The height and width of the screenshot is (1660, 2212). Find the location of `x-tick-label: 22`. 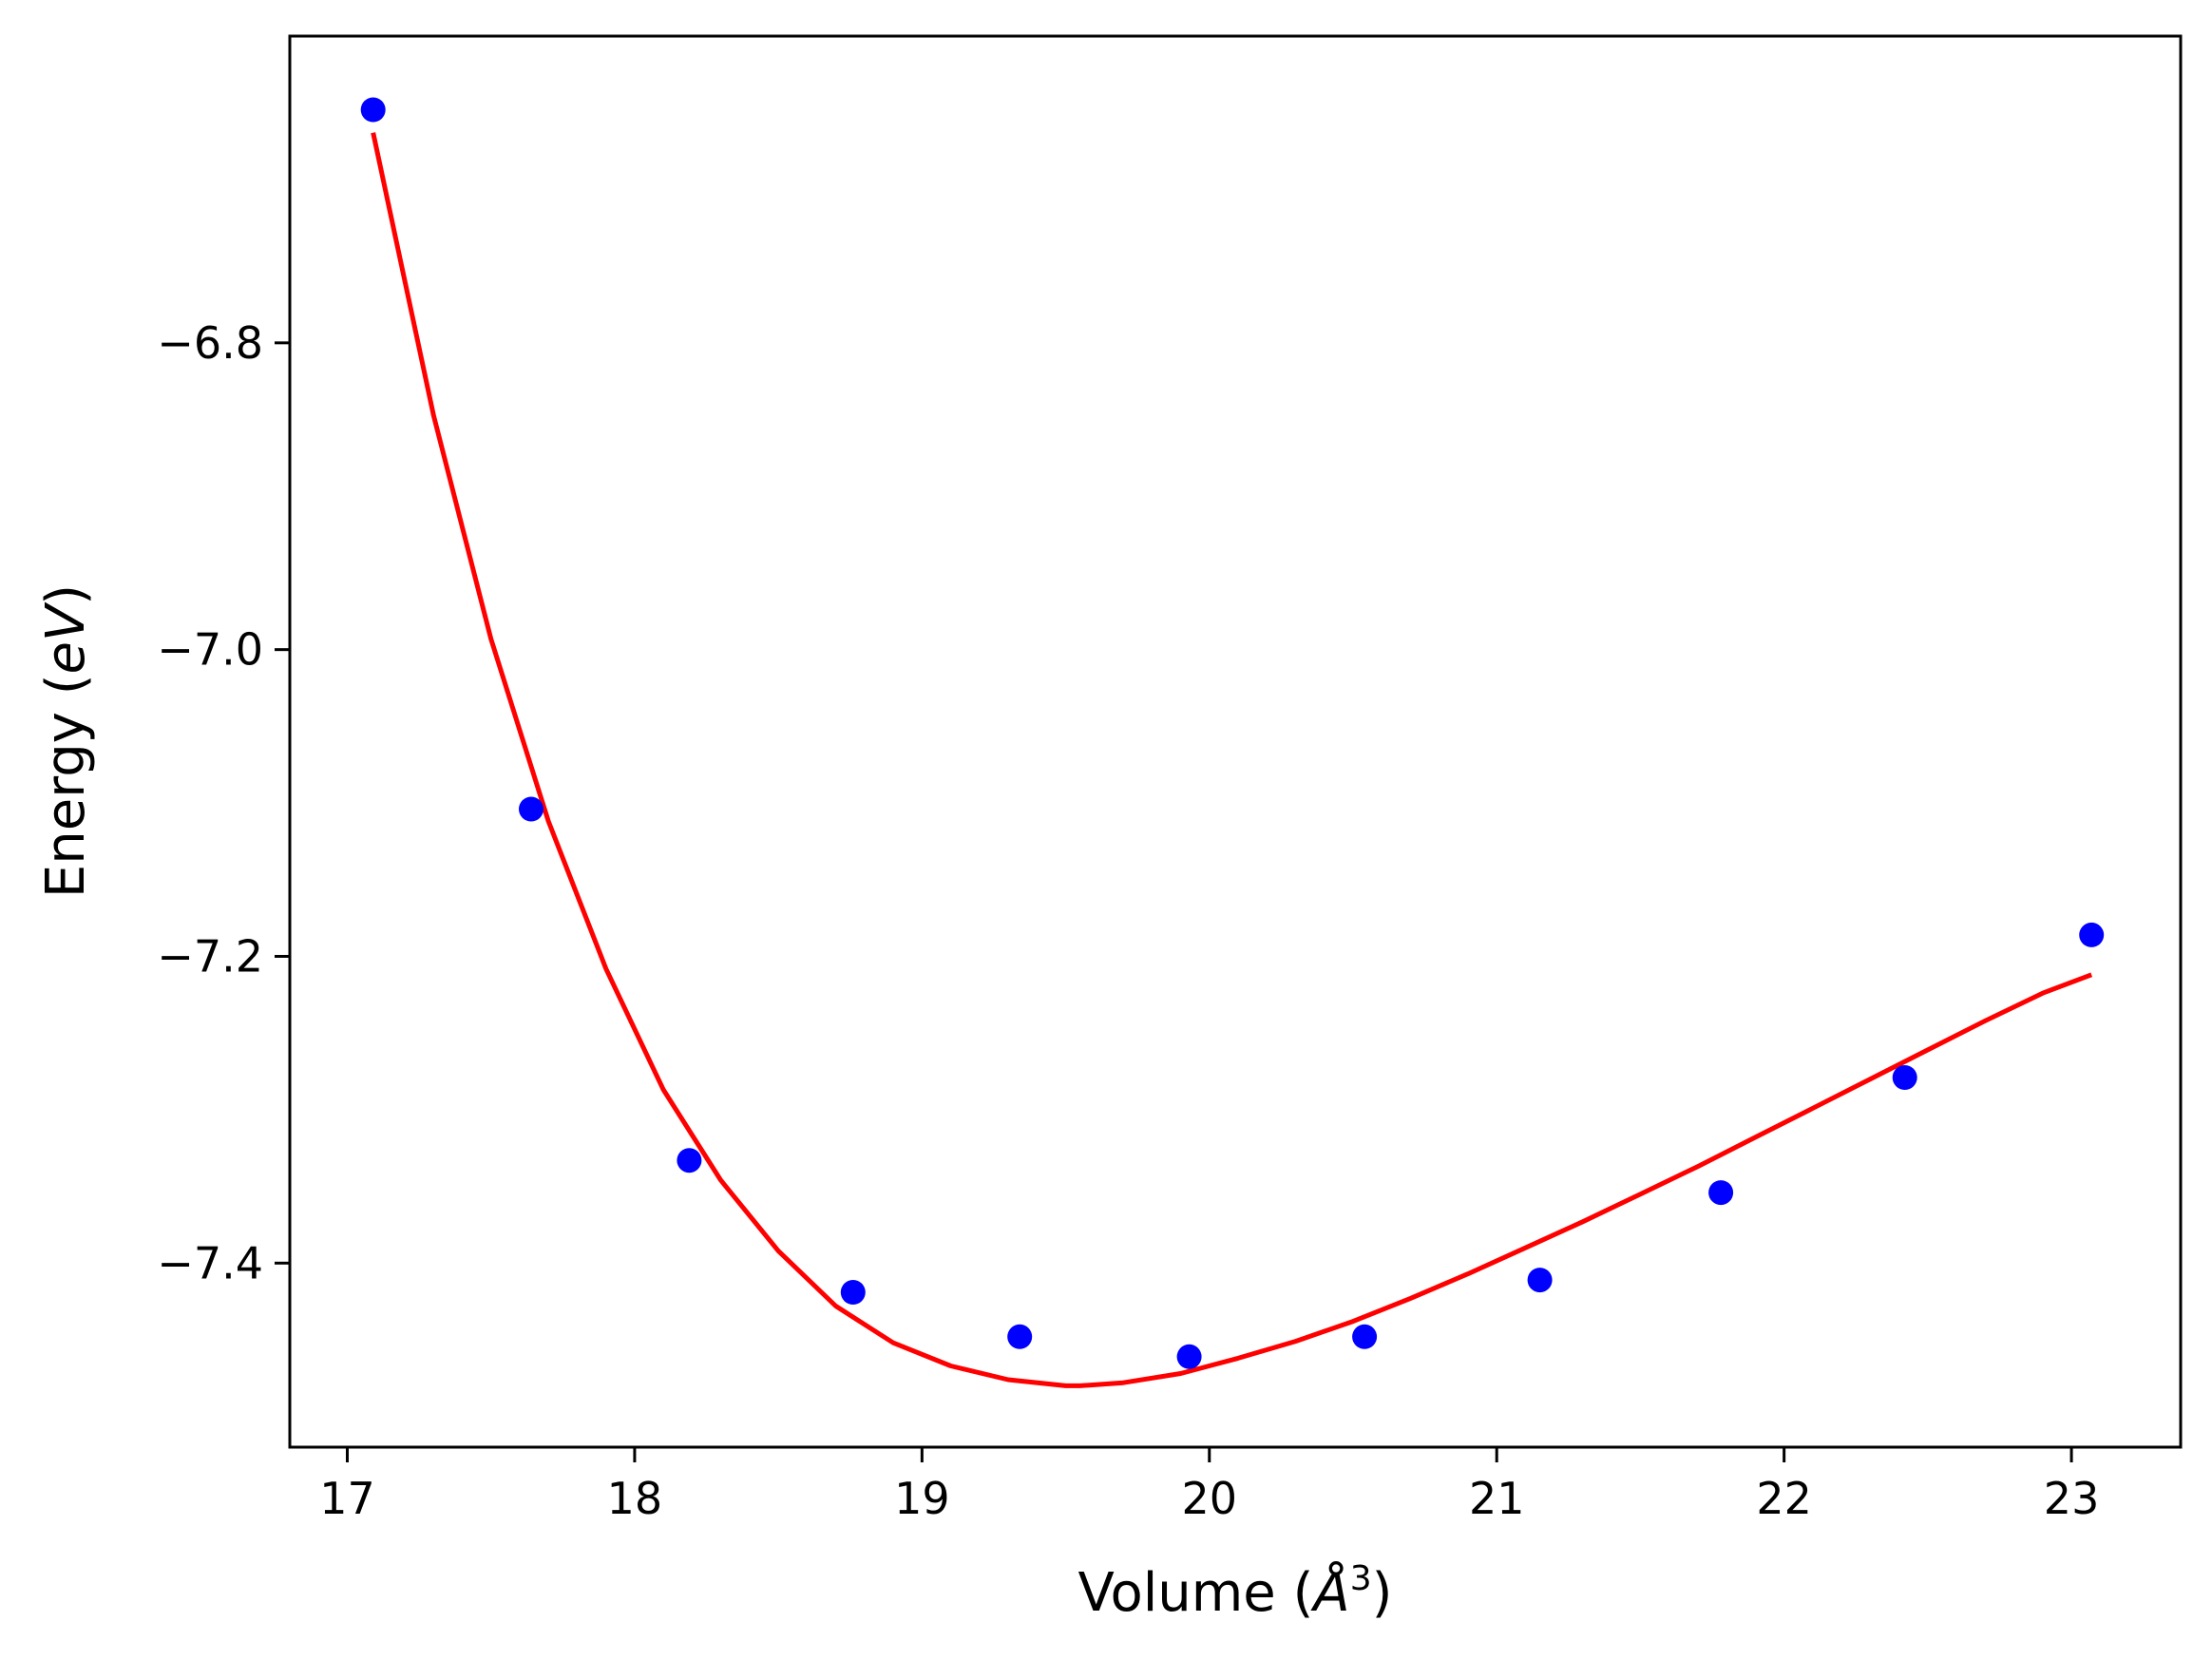

x-tick-label: 22 is located at coordinates (1784, 1498).